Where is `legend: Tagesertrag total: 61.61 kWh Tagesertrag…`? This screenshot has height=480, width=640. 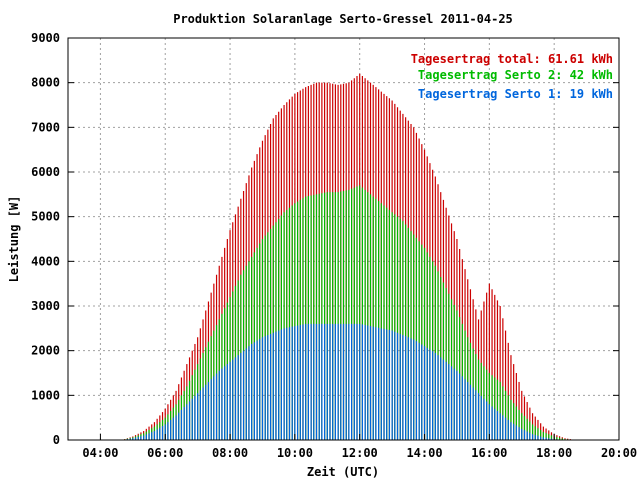
legend: Tagesertrag total: 61.61 kWh Tagesertrag… is located at coordinates (512, 76).